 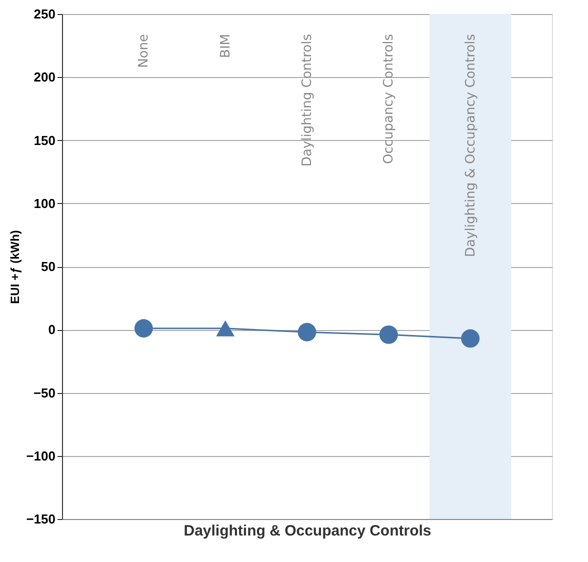 I want to click on x-tick-label: Daylighting & Occupancy Controls, so click(x=470, y=145).